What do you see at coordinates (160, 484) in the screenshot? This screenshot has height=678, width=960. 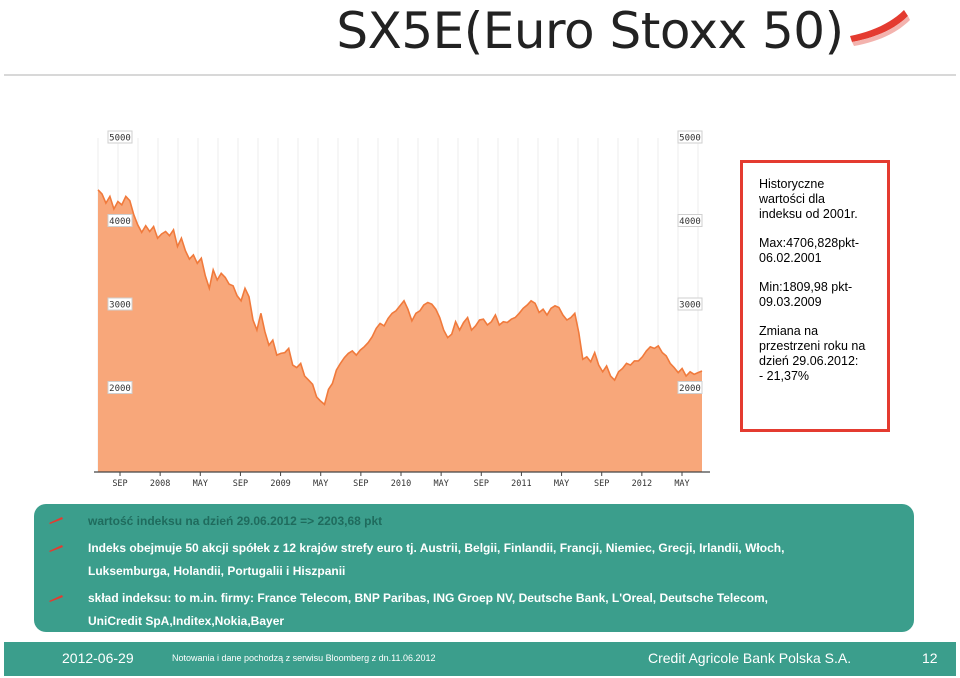 I see `x-tick-label: 2008` at bounding box center [160, 484].